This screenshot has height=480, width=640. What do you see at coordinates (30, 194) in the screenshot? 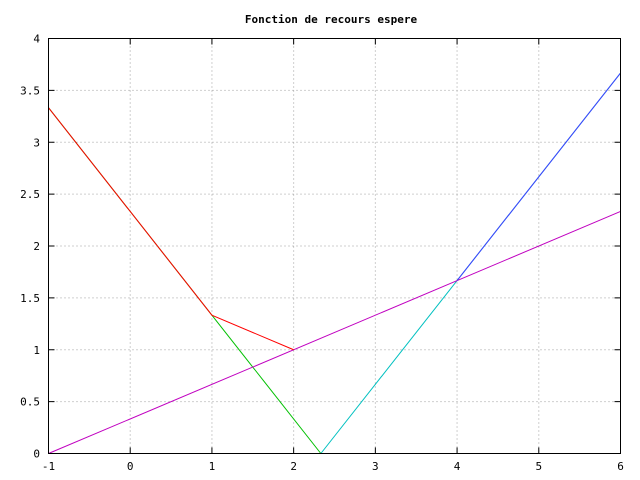
I see `y-tick-label: 2.5` at bounding box center [30, 194].